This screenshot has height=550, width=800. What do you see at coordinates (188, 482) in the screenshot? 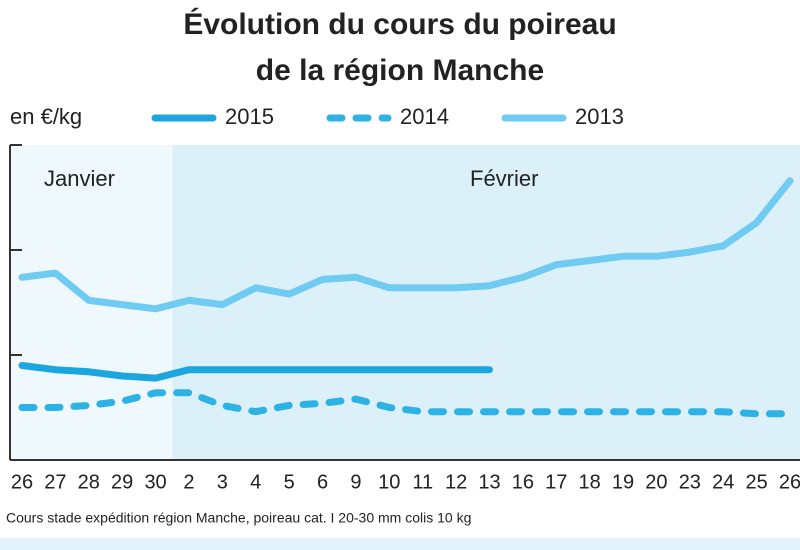
I see `x-tick-label: 2` at bounding box center [188, 482].